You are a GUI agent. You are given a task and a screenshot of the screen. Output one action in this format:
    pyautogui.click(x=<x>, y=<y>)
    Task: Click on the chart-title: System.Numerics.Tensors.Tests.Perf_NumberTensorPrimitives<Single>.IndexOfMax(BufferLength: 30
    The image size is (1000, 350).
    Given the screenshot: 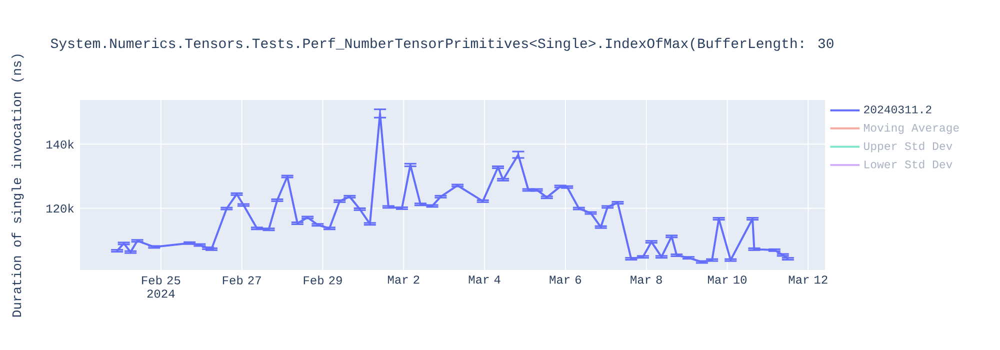 What is the action you would take?
    pyautogui.click(x=442, y=44)
    